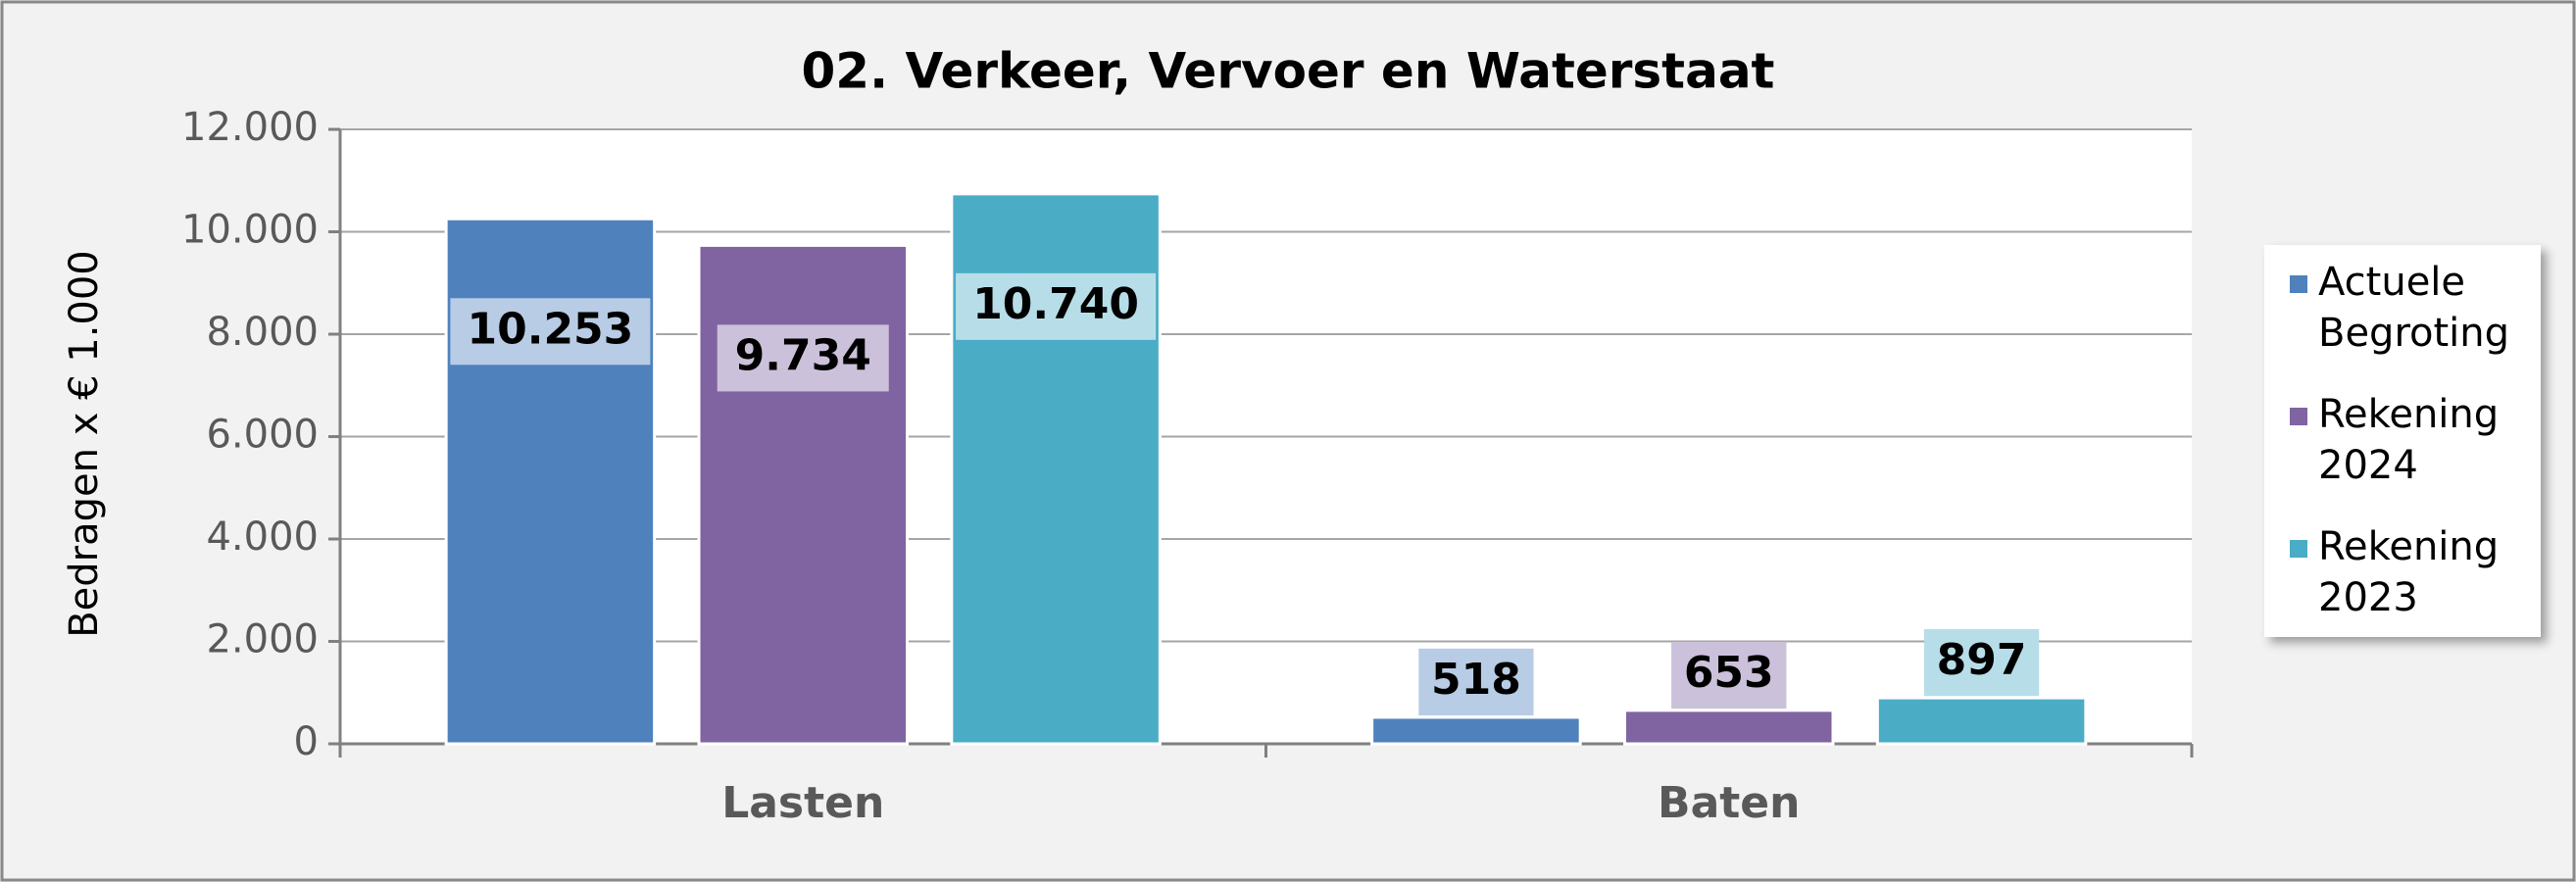 The width and height of the screenshot is (2576, 882). I want to click on y-axis-label: Bedragen x € 1.000, so click(84, 444).